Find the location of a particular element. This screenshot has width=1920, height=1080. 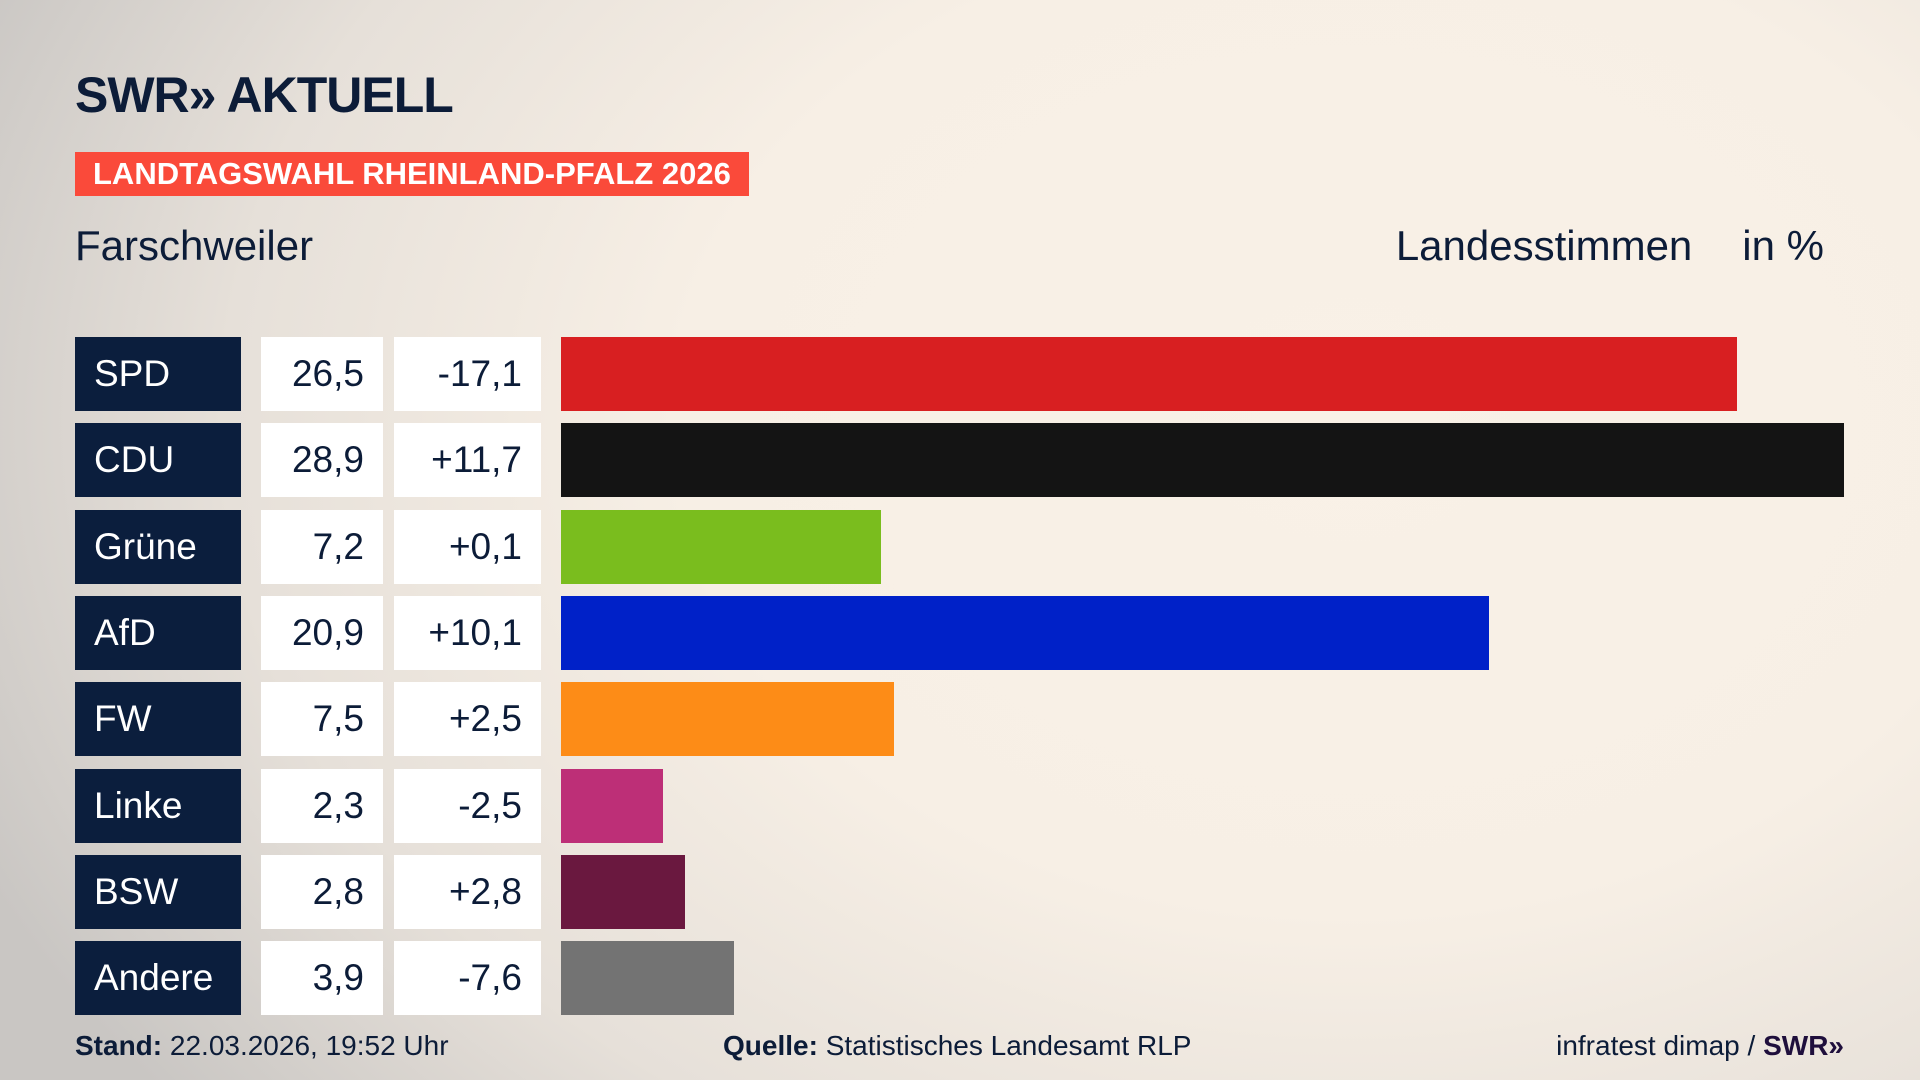

party-label: Grüne is located at coordinates (158, 546).